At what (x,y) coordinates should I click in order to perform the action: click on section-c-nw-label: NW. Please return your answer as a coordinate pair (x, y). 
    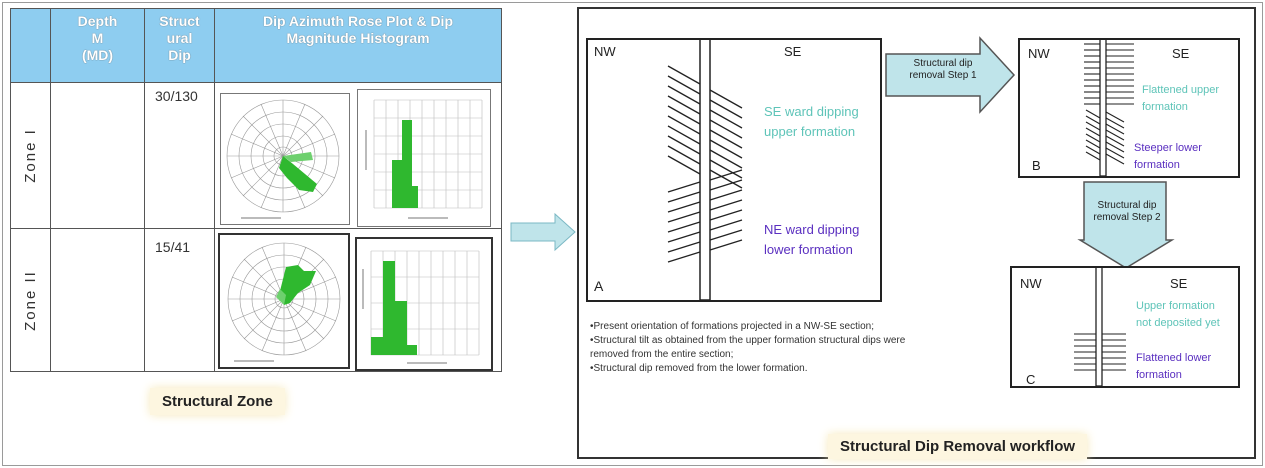
    Looking at the image, I should click on (1031, 283).